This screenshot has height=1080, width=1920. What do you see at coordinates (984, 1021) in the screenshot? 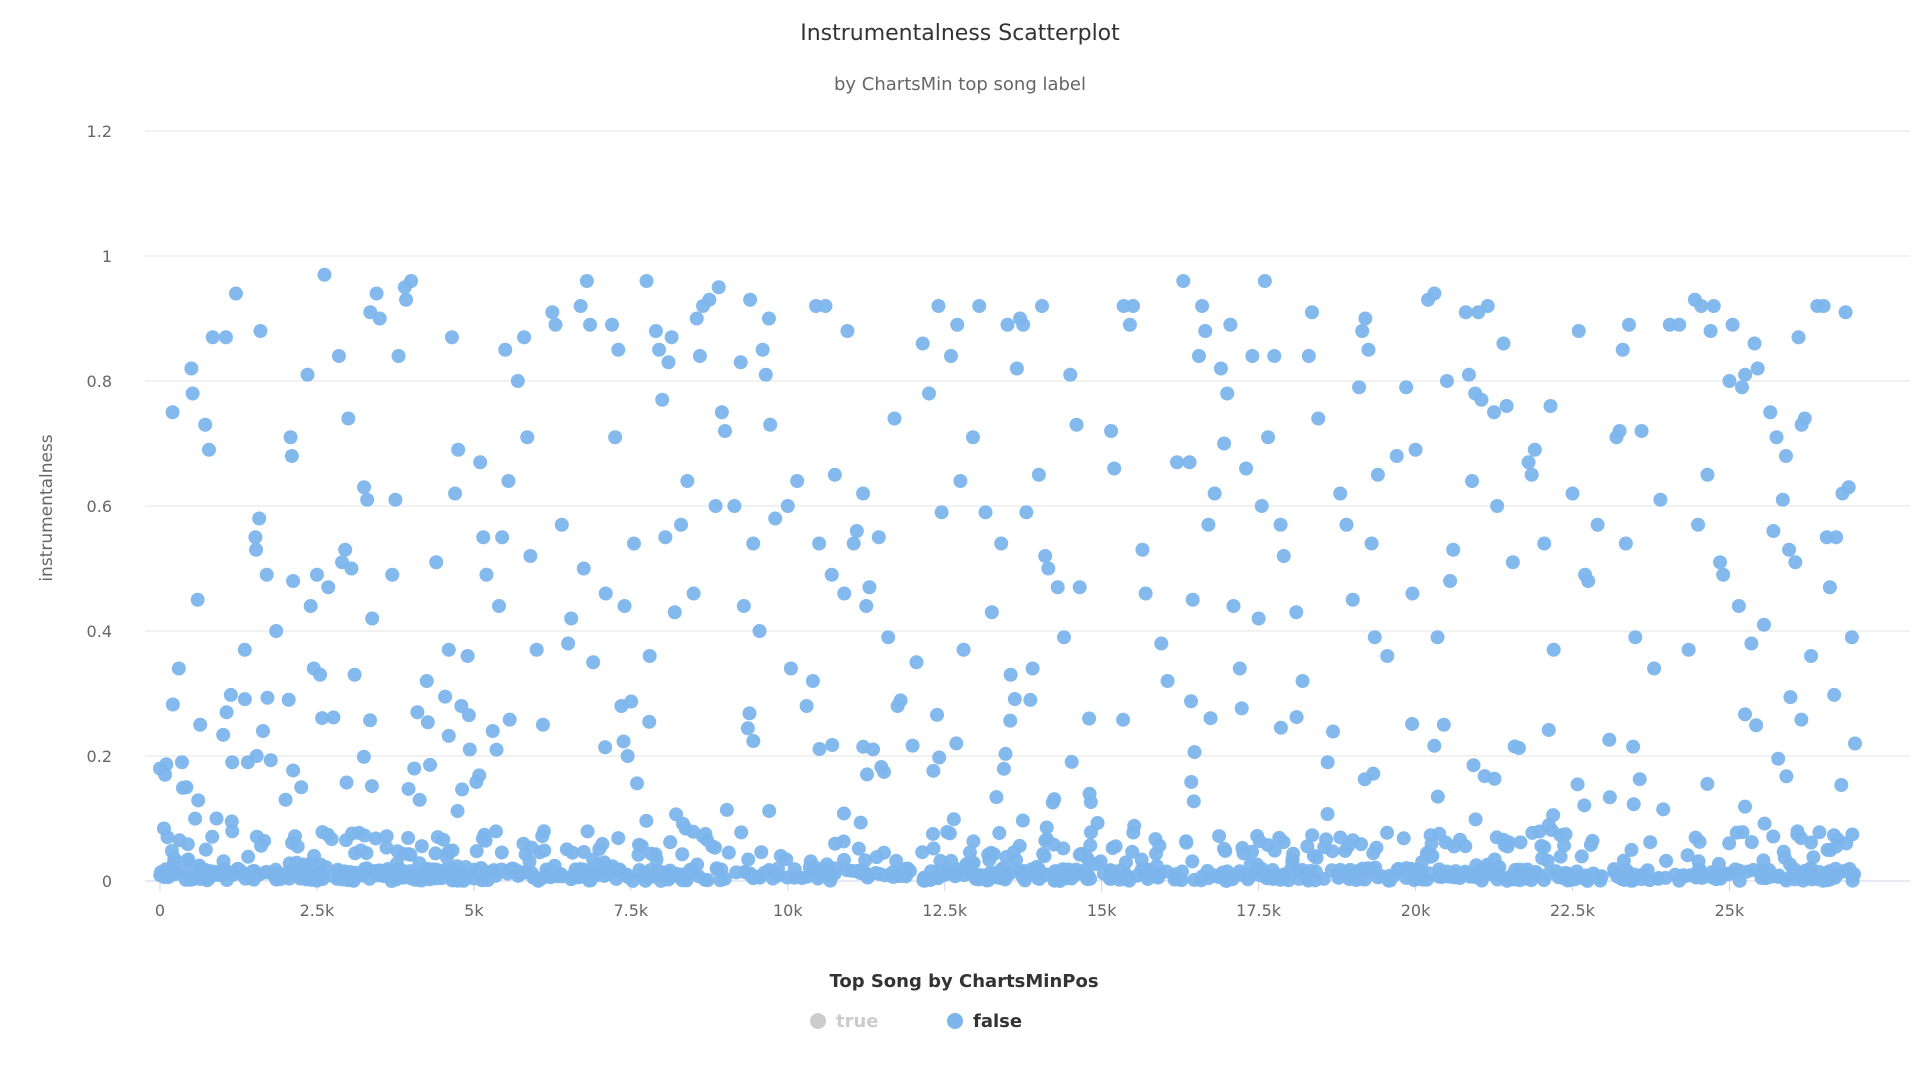
I see `legend-item-false: false` at bounding box center [984, 1021].